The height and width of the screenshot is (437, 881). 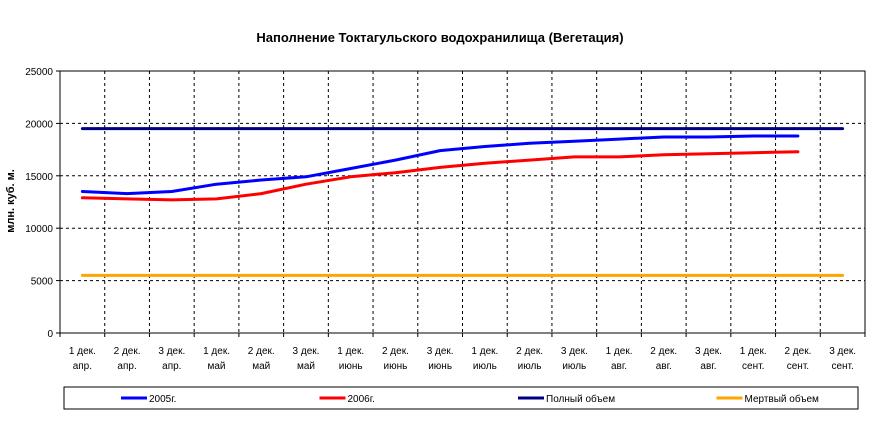 What do you see at coordinates (842, 359) in the screenshot?
I see `x-tick-label: 3 дек. сент.` at bounding box center [842, 359].